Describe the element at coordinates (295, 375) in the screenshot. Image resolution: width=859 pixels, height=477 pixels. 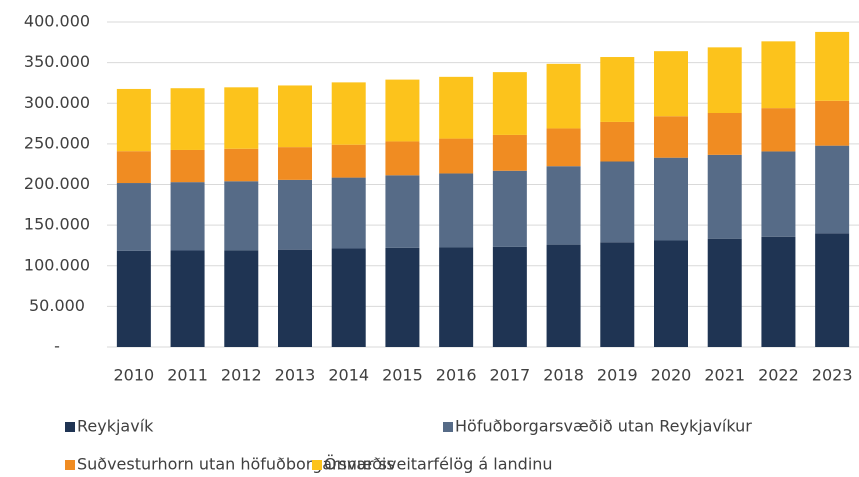
I see `x-tick-label: 2013` at that location.